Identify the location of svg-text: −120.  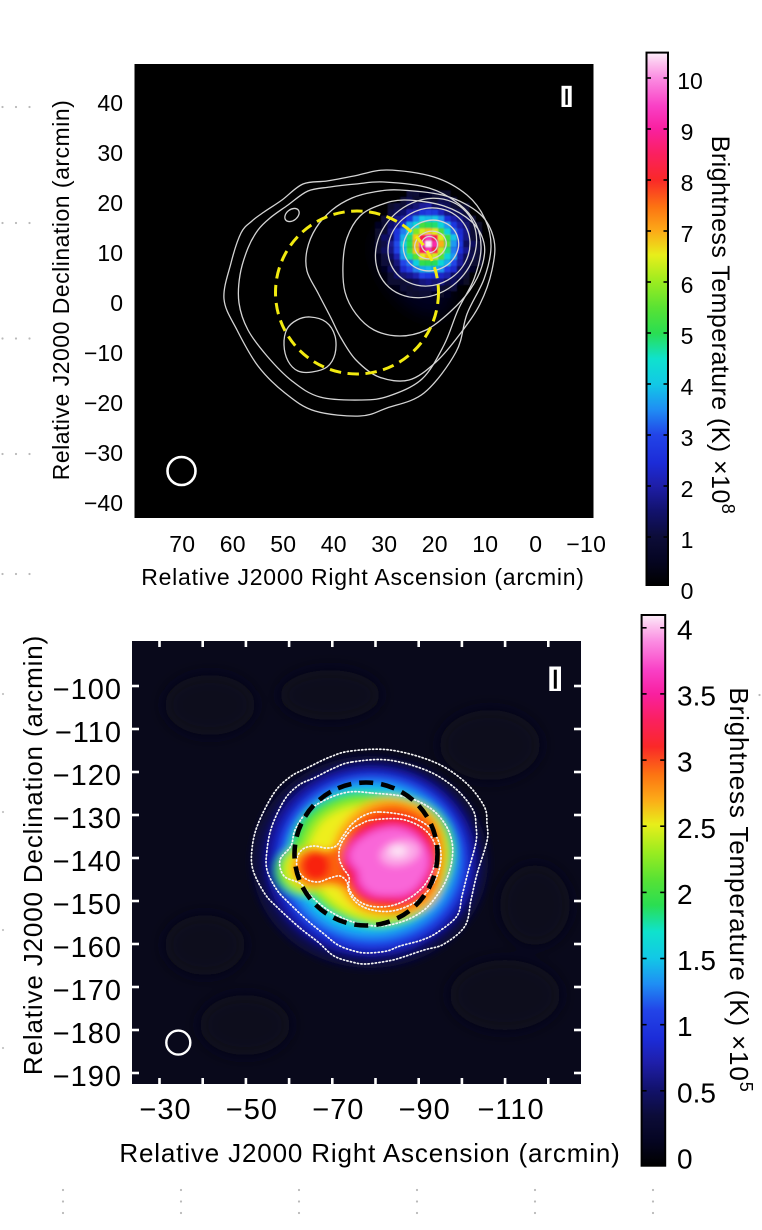
(87, 776).